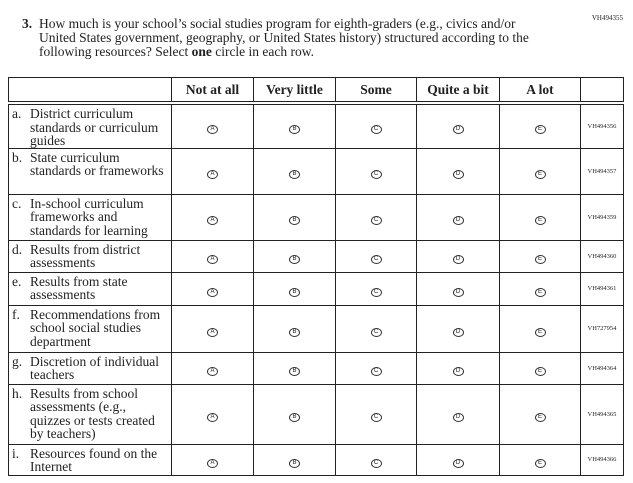 Image resolution: width=633 pixels, height=483 pixels. I want to click on column-header: Not at all, so click(212, 91).